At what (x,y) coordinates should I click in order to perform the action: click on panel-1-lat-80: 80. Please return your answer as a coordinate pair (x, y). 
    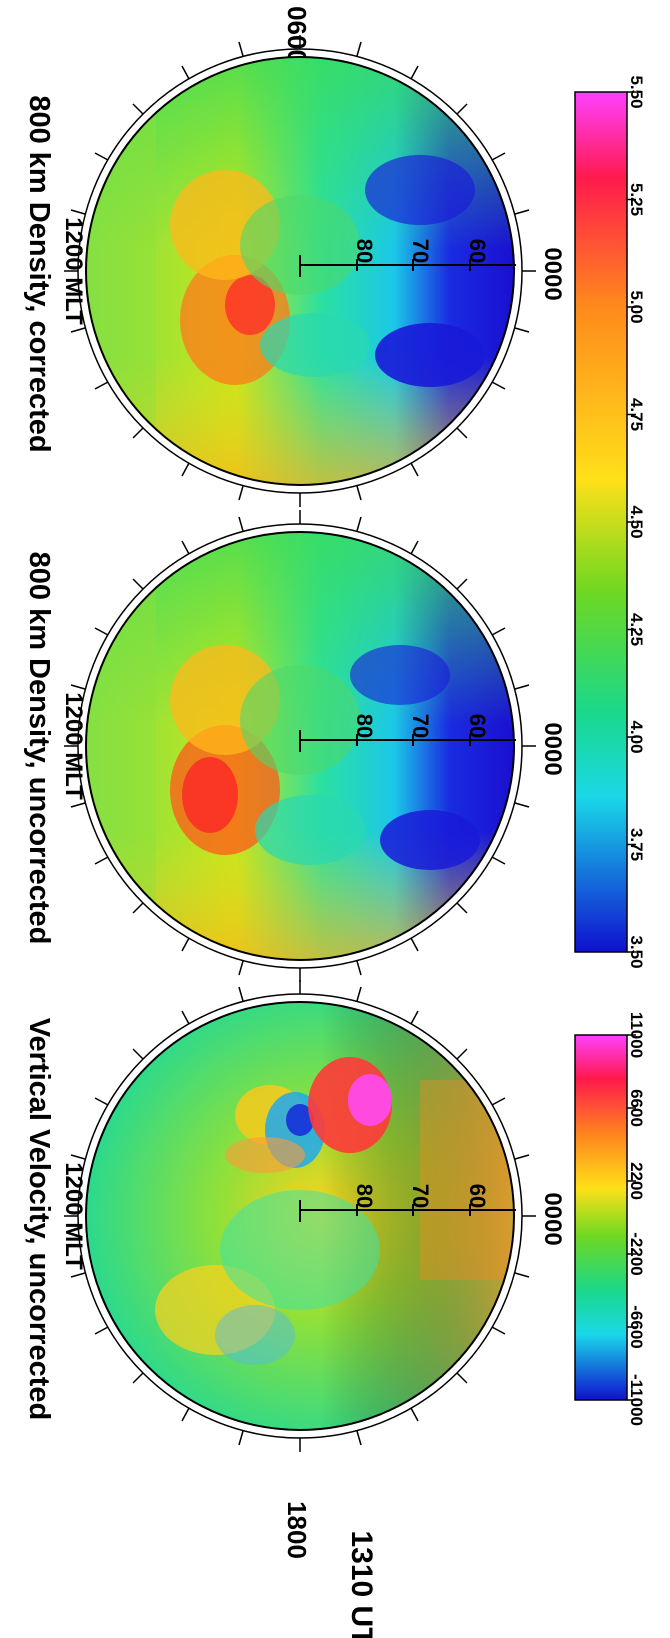
    Looking at the image, I should click on (364, 1196).